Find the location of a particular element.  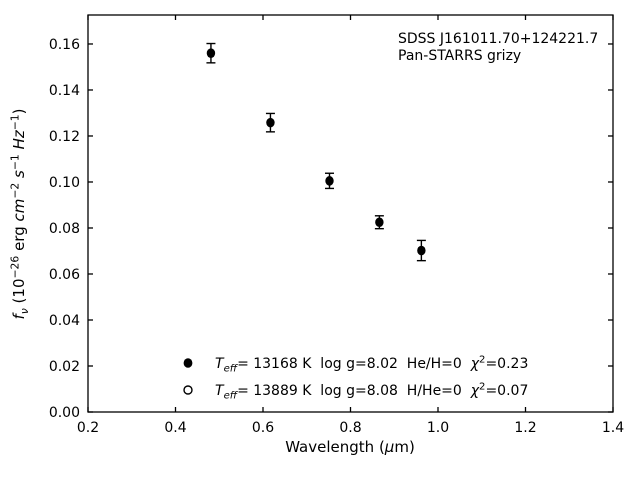

y-axis-label: fν (10−26 erg cm−2 s−1 Hz−1) is located at coordinates (19, 213).